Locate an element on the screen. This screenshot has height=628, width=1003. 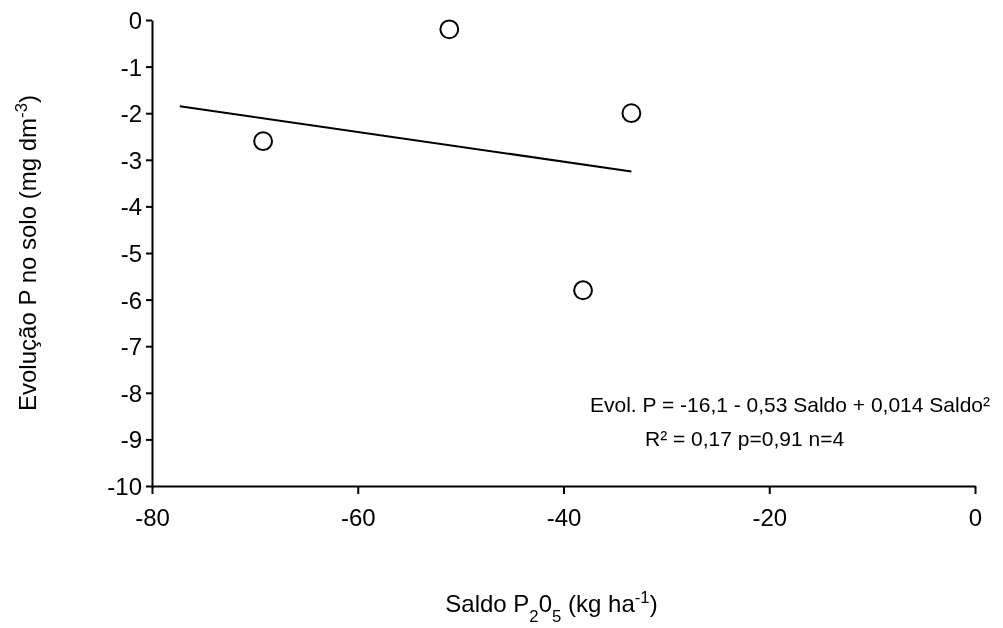
y-tick-label: -5 is located at coordinates (131, 253).